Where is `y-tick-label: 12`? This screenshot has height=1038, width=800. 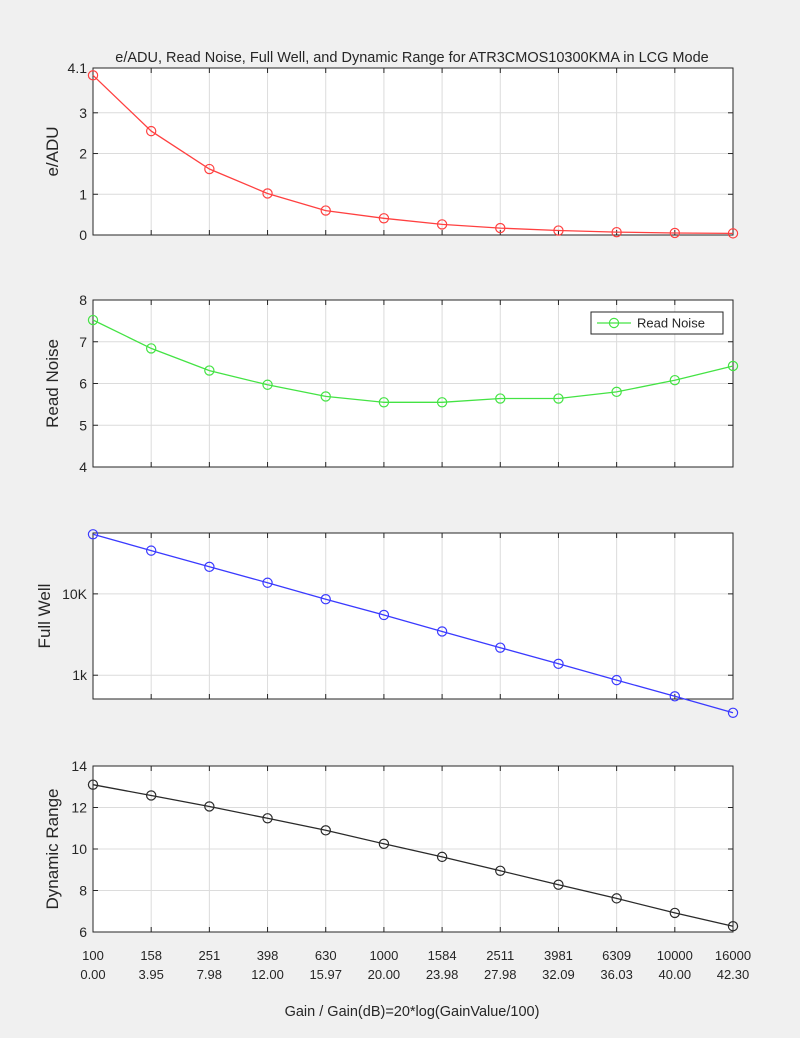
y-tick-label: 12 is located at coordinates (79, 808).